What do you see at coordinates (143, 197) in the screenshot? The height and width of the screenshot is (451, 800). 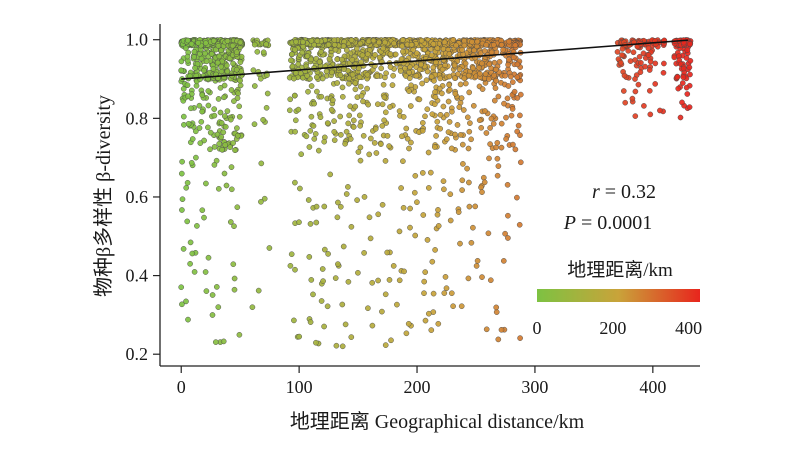 I see `y-axis-ticks: 0.2 0.4 0.6 0.8 1.0` at bounding box center [143, 197].